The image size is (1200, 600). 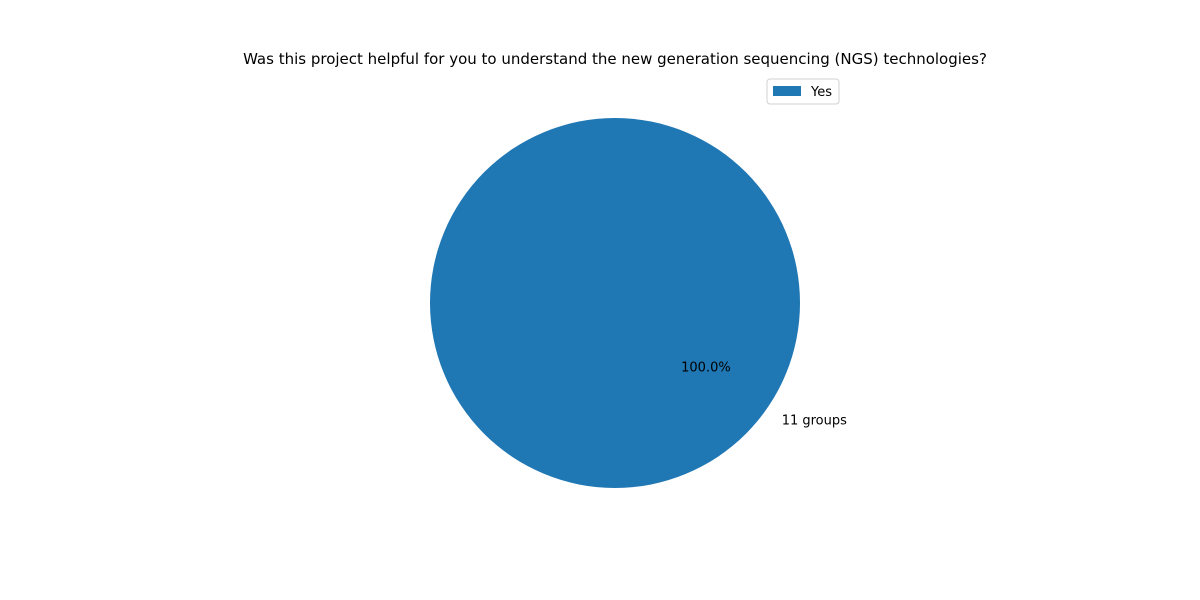 What do you see at coordinates (706, 368) in the screenshot?
I see `pie-pct-label-yes: 100.0%` at bounding box center [706, 368].